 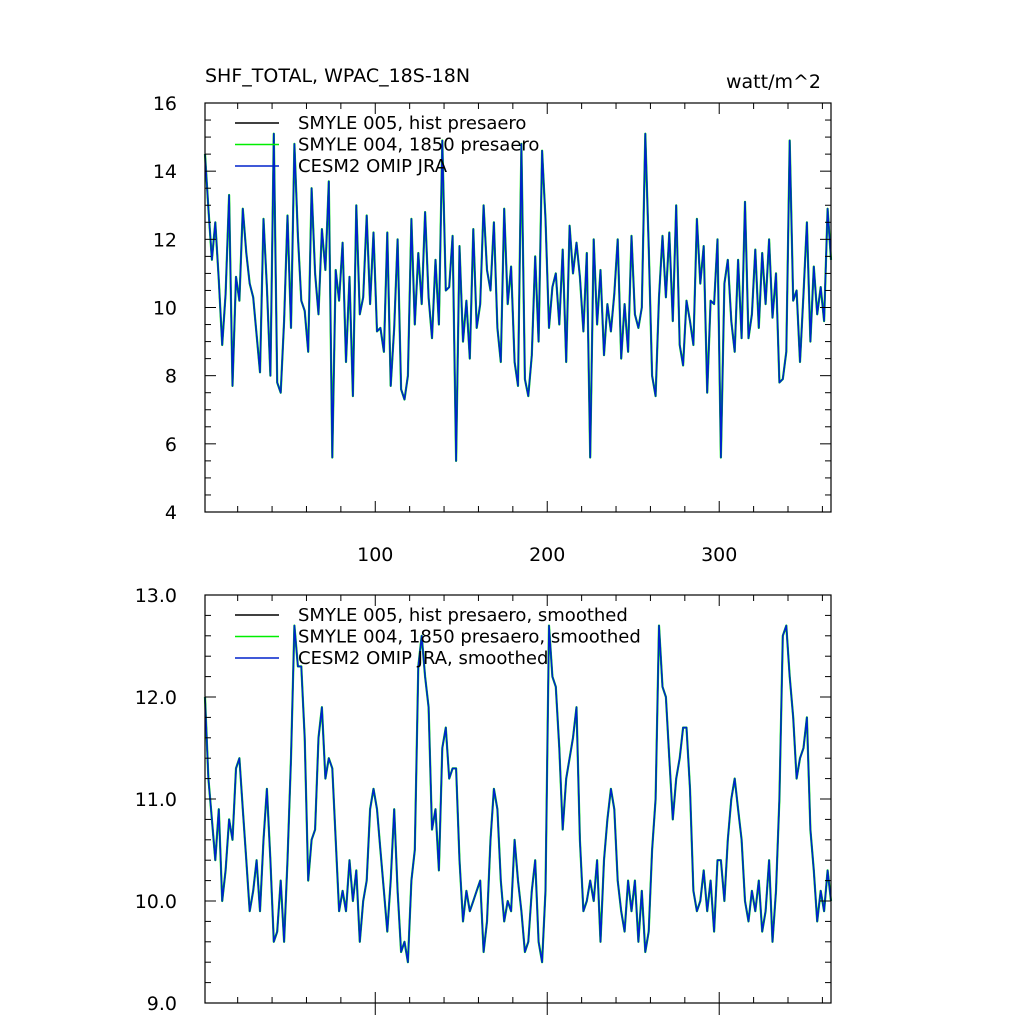 What do you see at coordinates (165, 172) in the screenshot?
I see `y-tick-label: 14` at bounding box center [165, 172].